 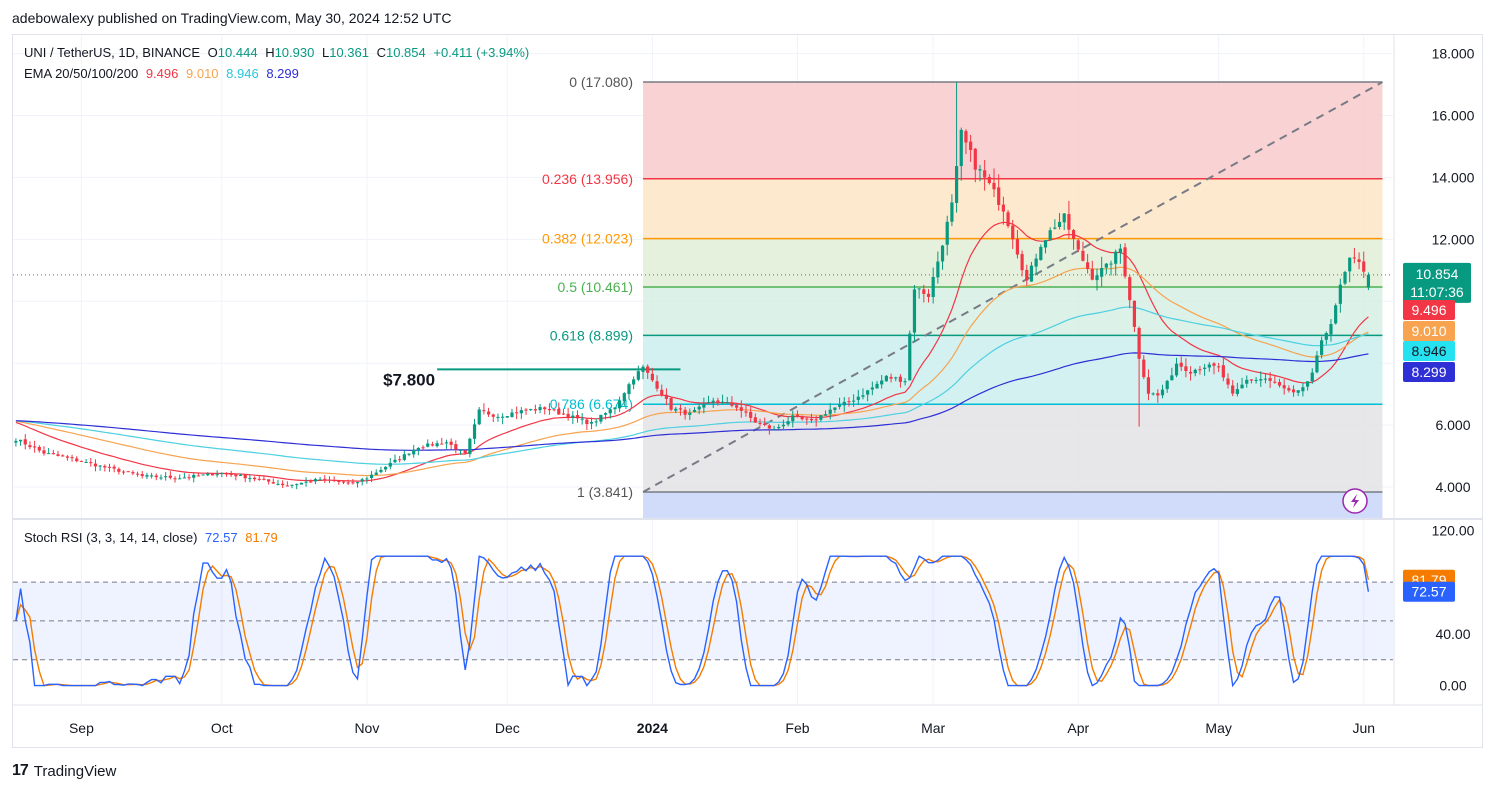 I want to click on time-axis-label: May, so click(x=1218, y=728).